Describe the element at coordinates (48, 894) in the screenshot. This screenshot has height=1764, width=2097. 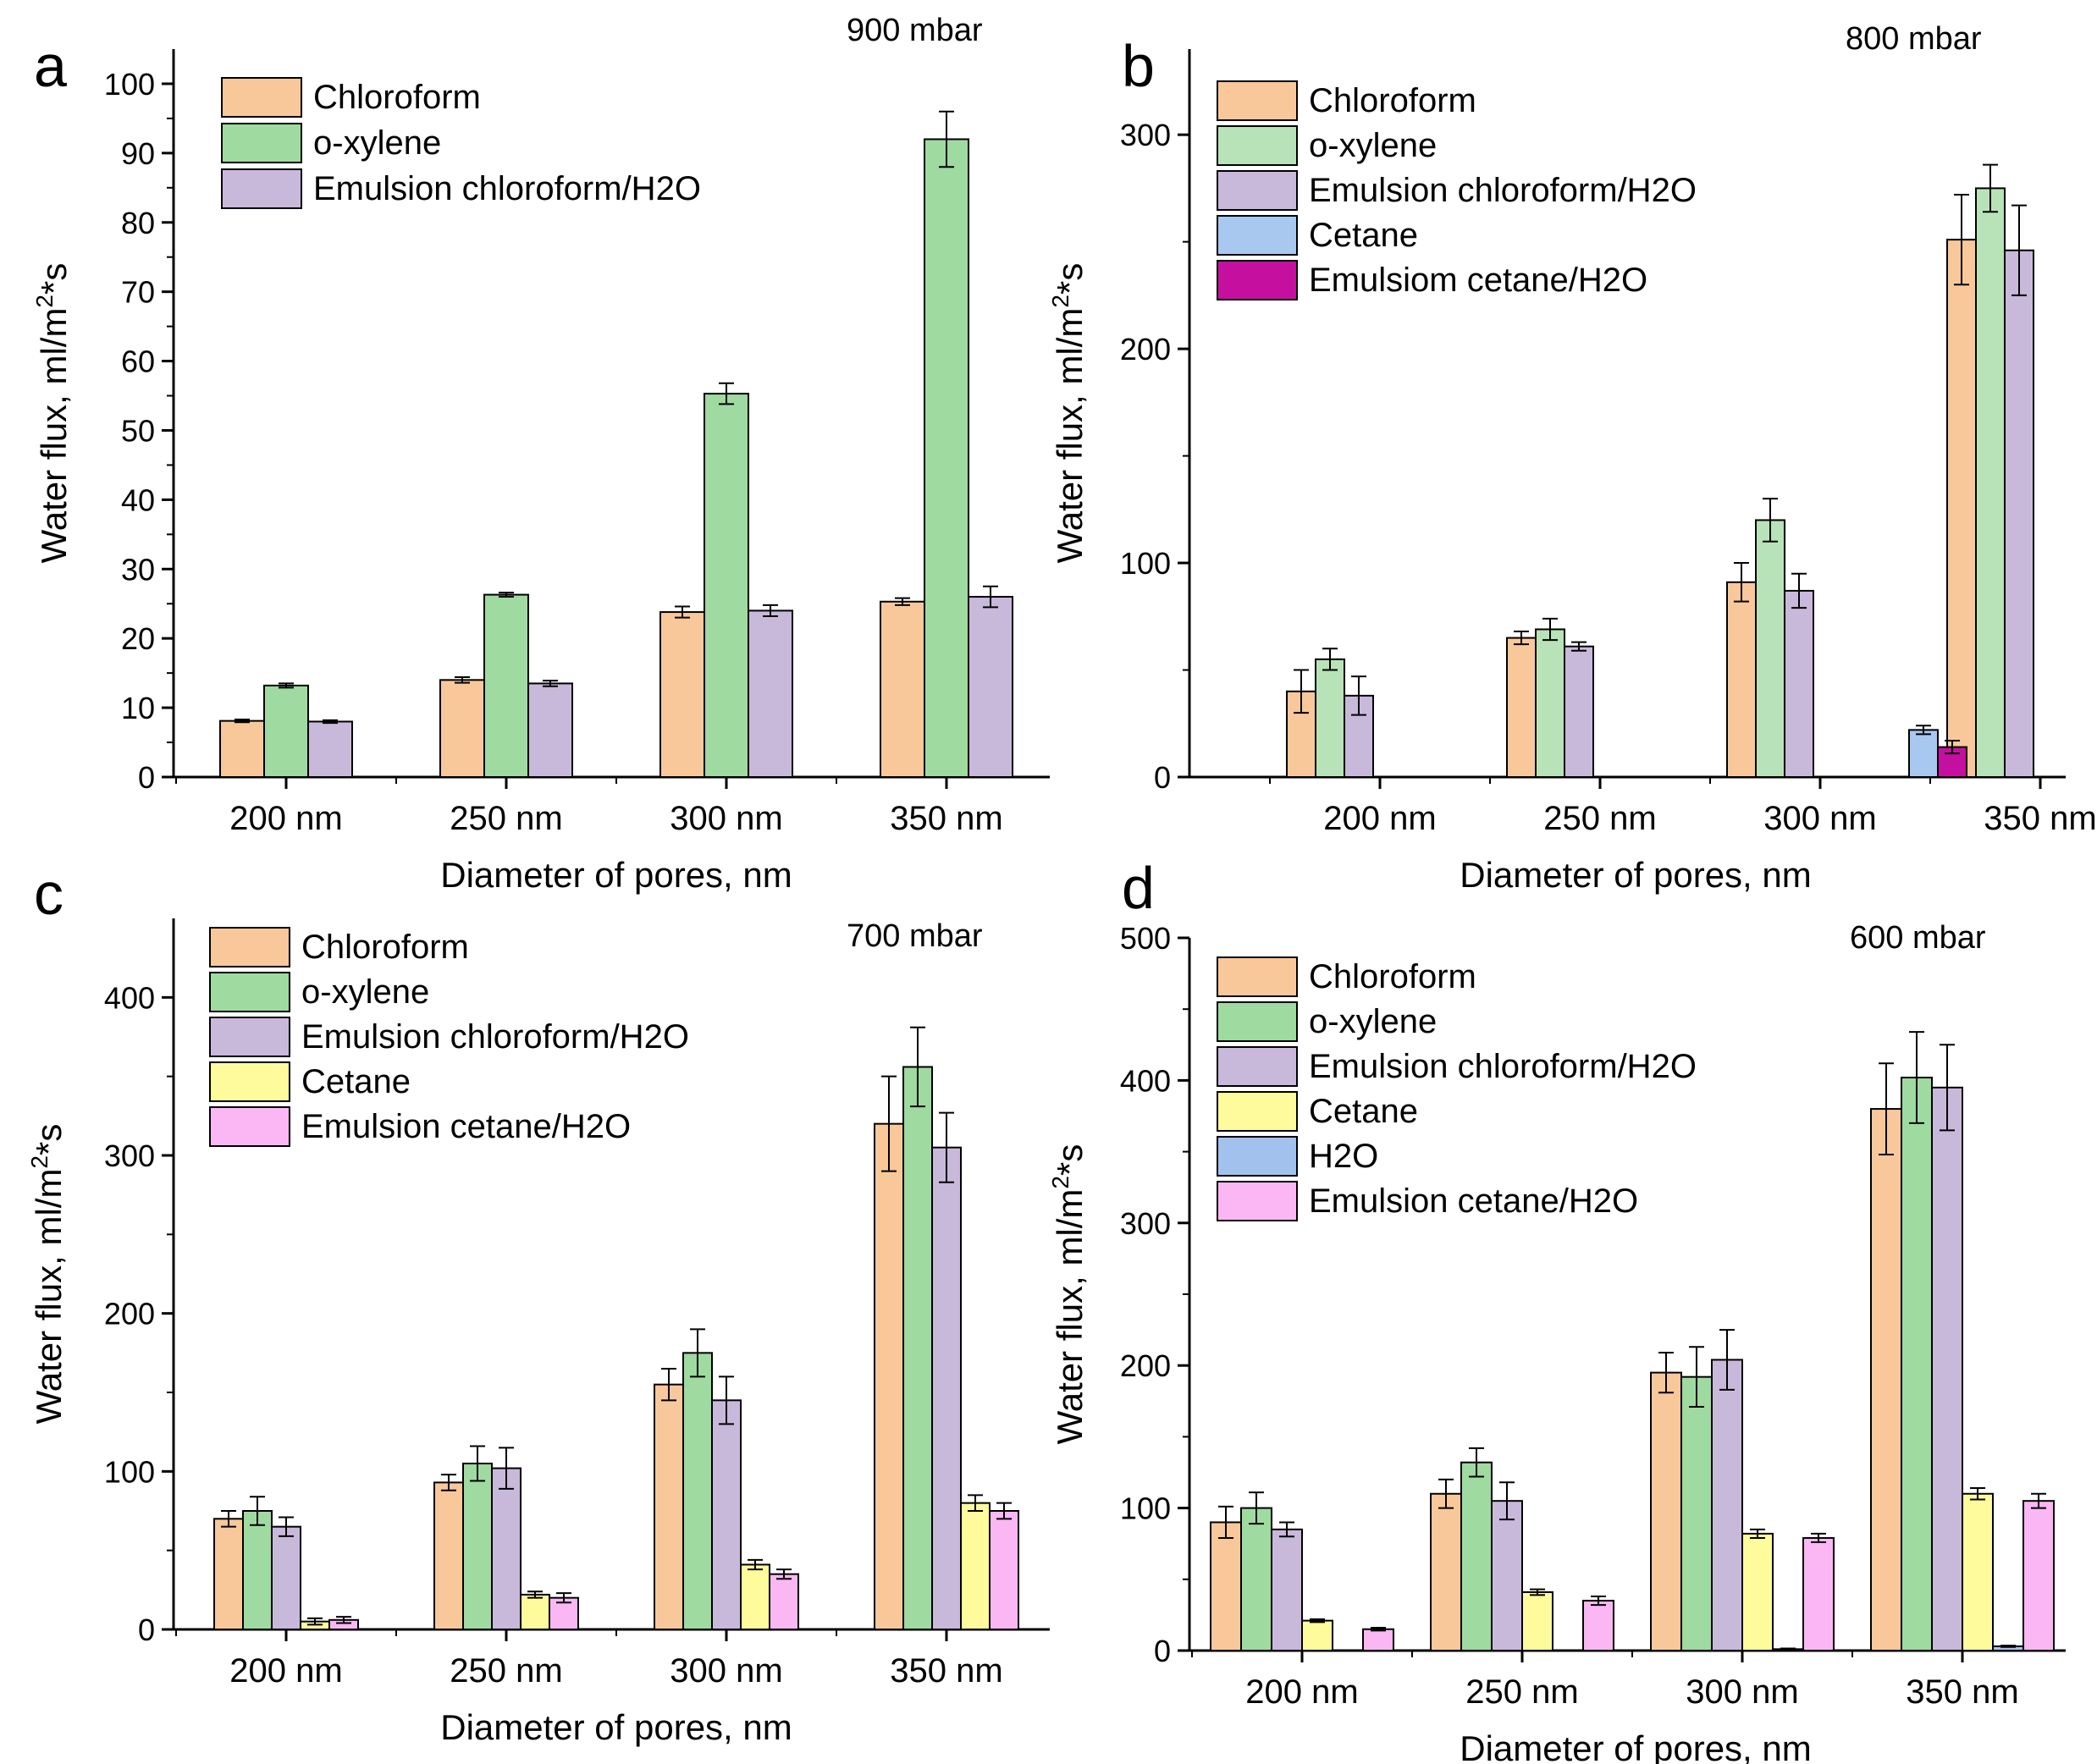
I see `panel-letter: c` at that location.